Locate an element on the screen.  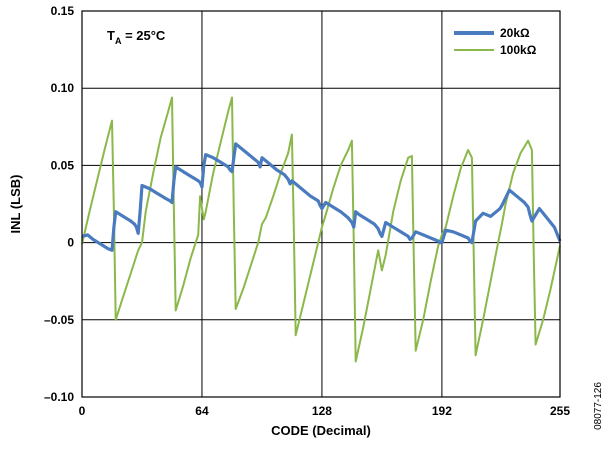
x-tick-label: 128 is located at coordinates (322, 411).